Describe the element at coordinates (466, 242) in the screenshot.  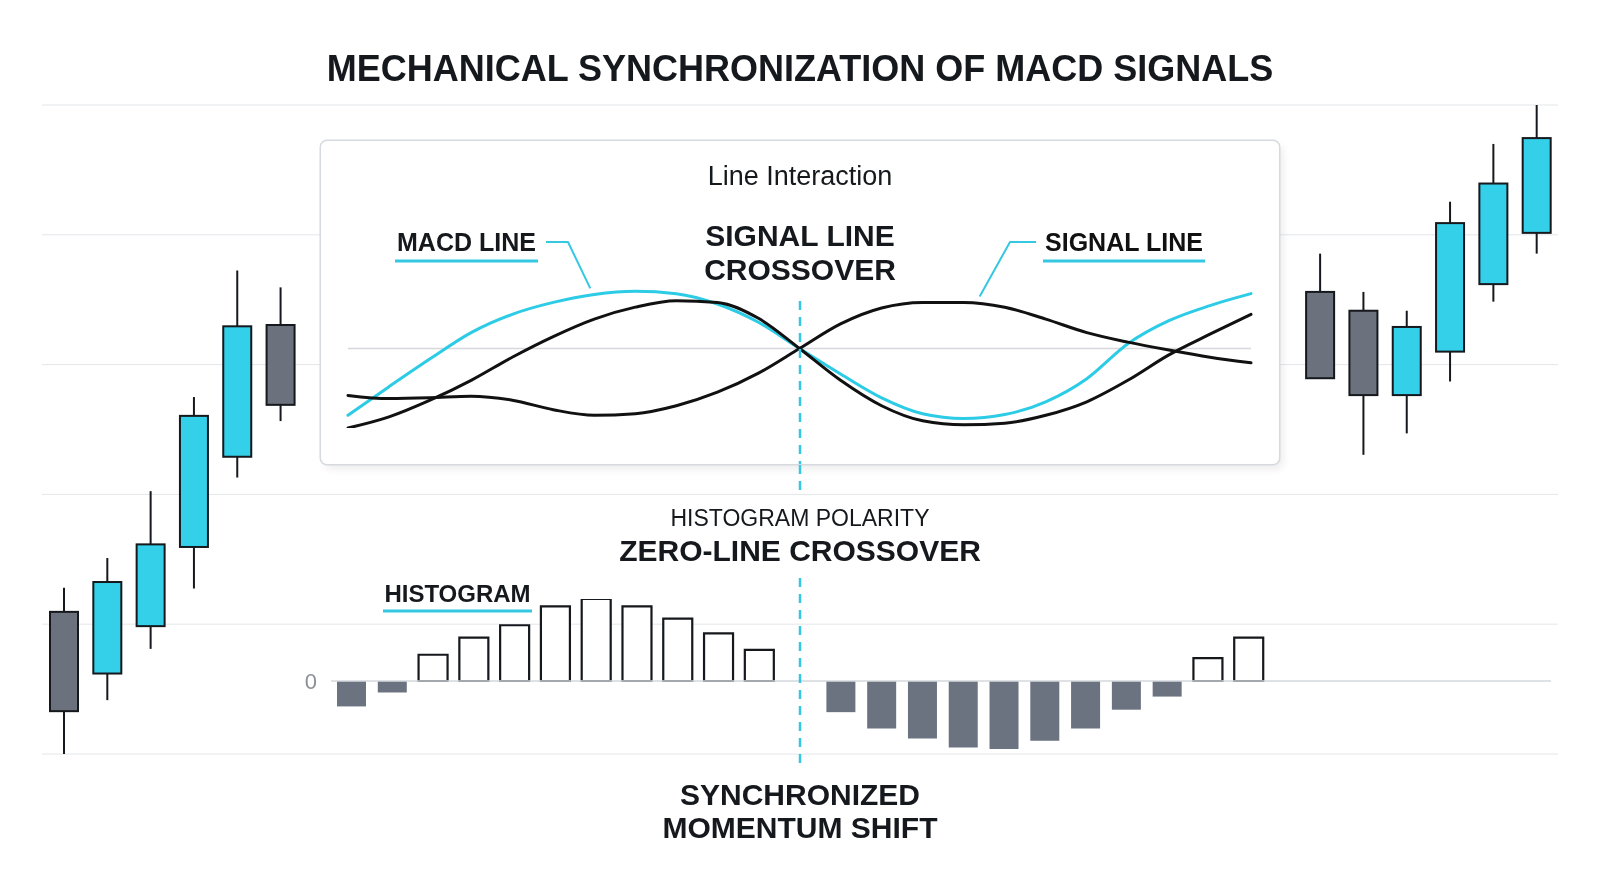
I see `series-label: MACD LINE` at that location.